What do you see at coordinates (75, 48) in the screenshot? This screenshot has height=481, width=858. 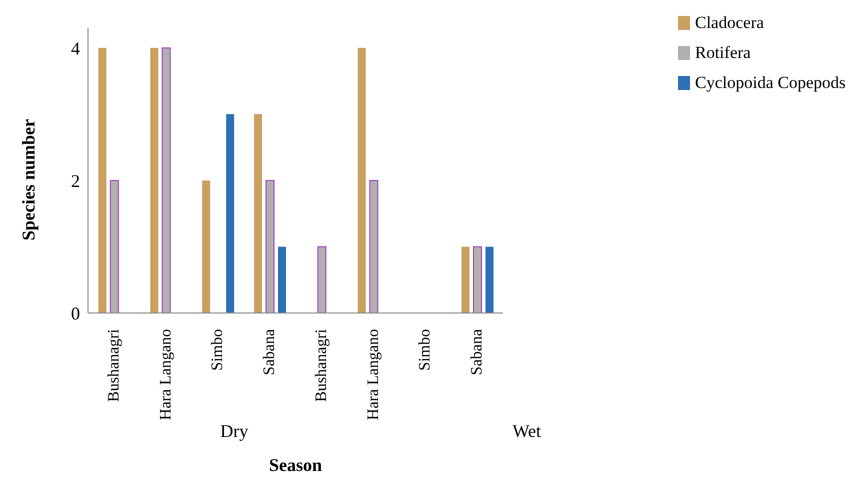 I see `y-tick-label: 4` at bounding box center [75, 48].